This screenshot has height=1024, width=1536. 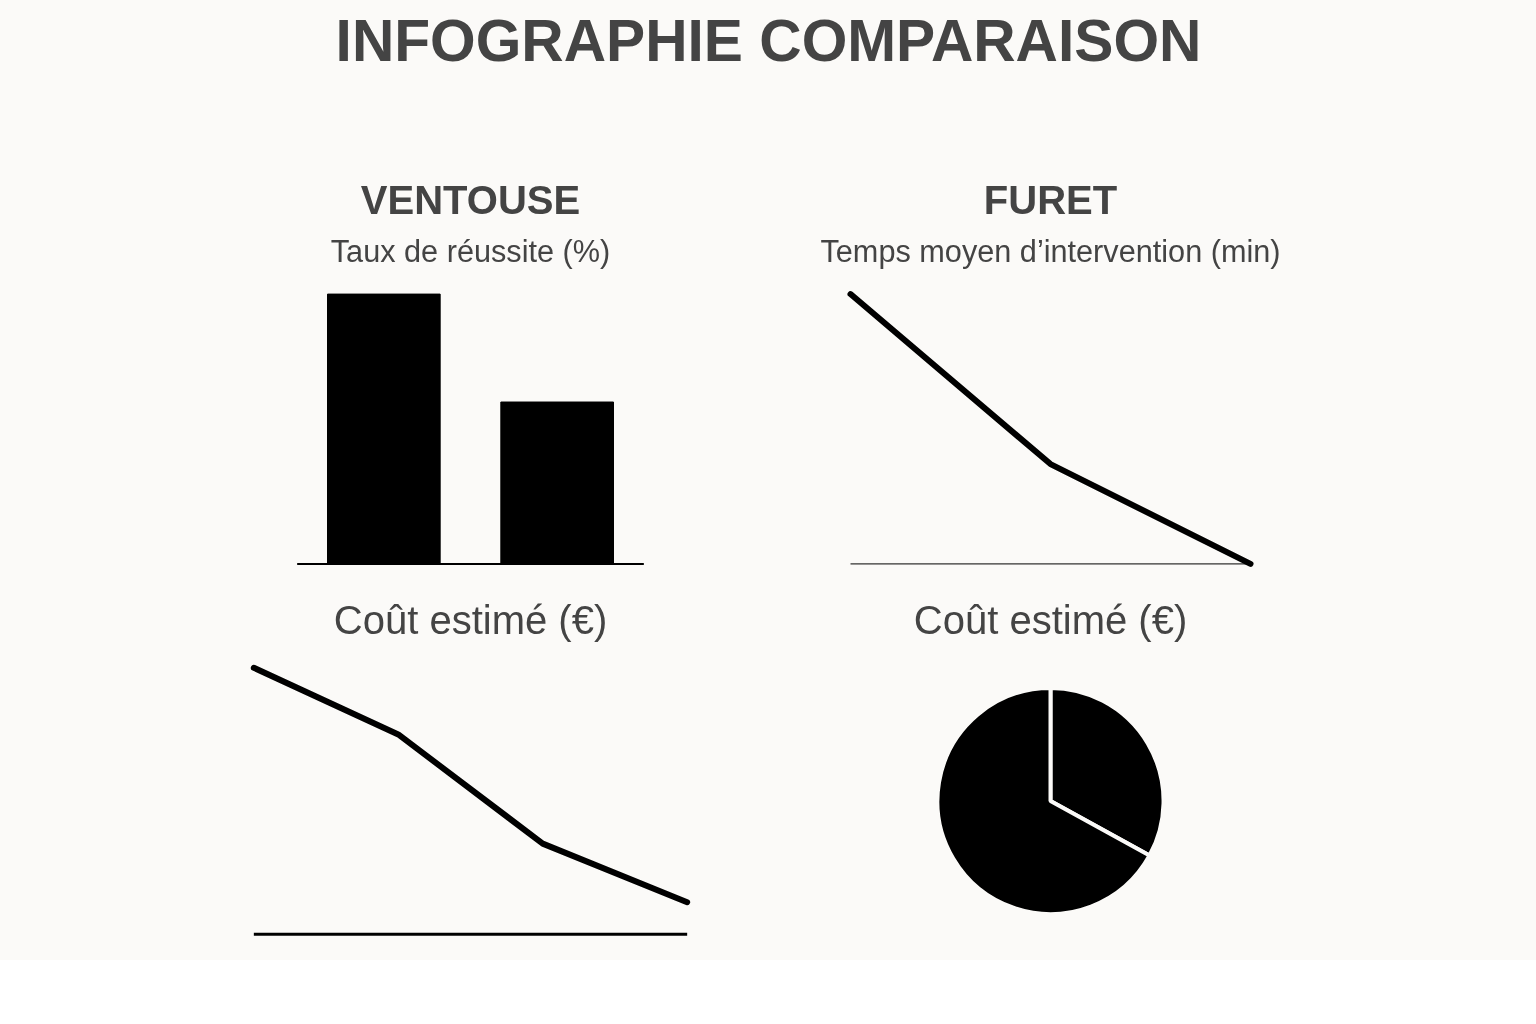 What do you see at coordinates (470, 251) in the screenshot?
I see `chart-subtitle: Taux de réussite (%)` at bounding box center [470, 251].